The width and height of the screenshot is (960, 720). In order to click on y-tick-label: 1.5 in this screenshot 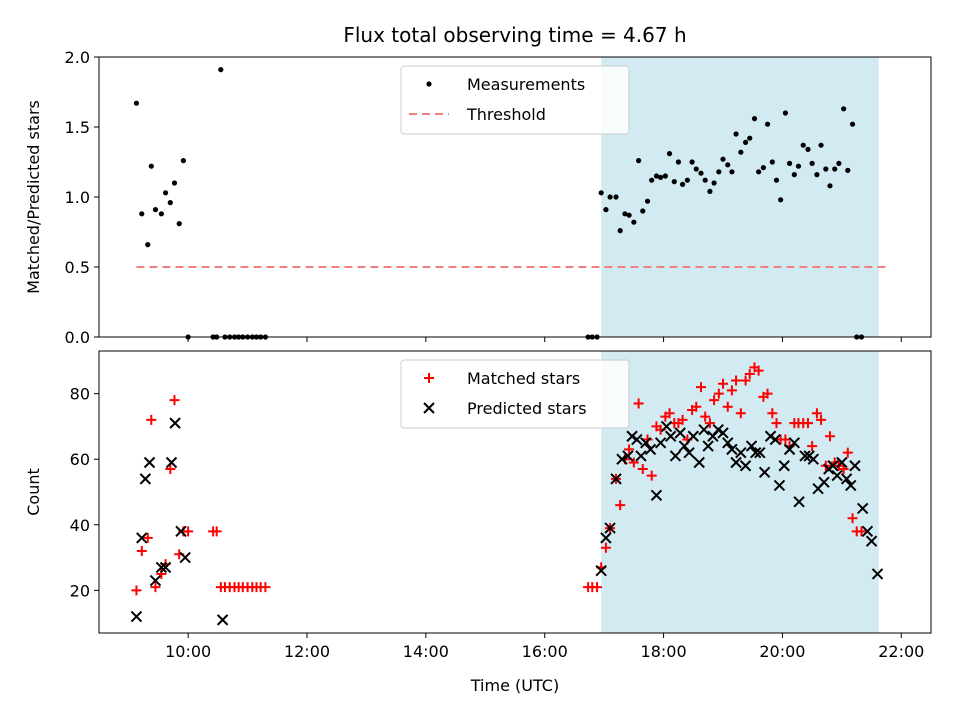, I will do `click(77, 127)`.